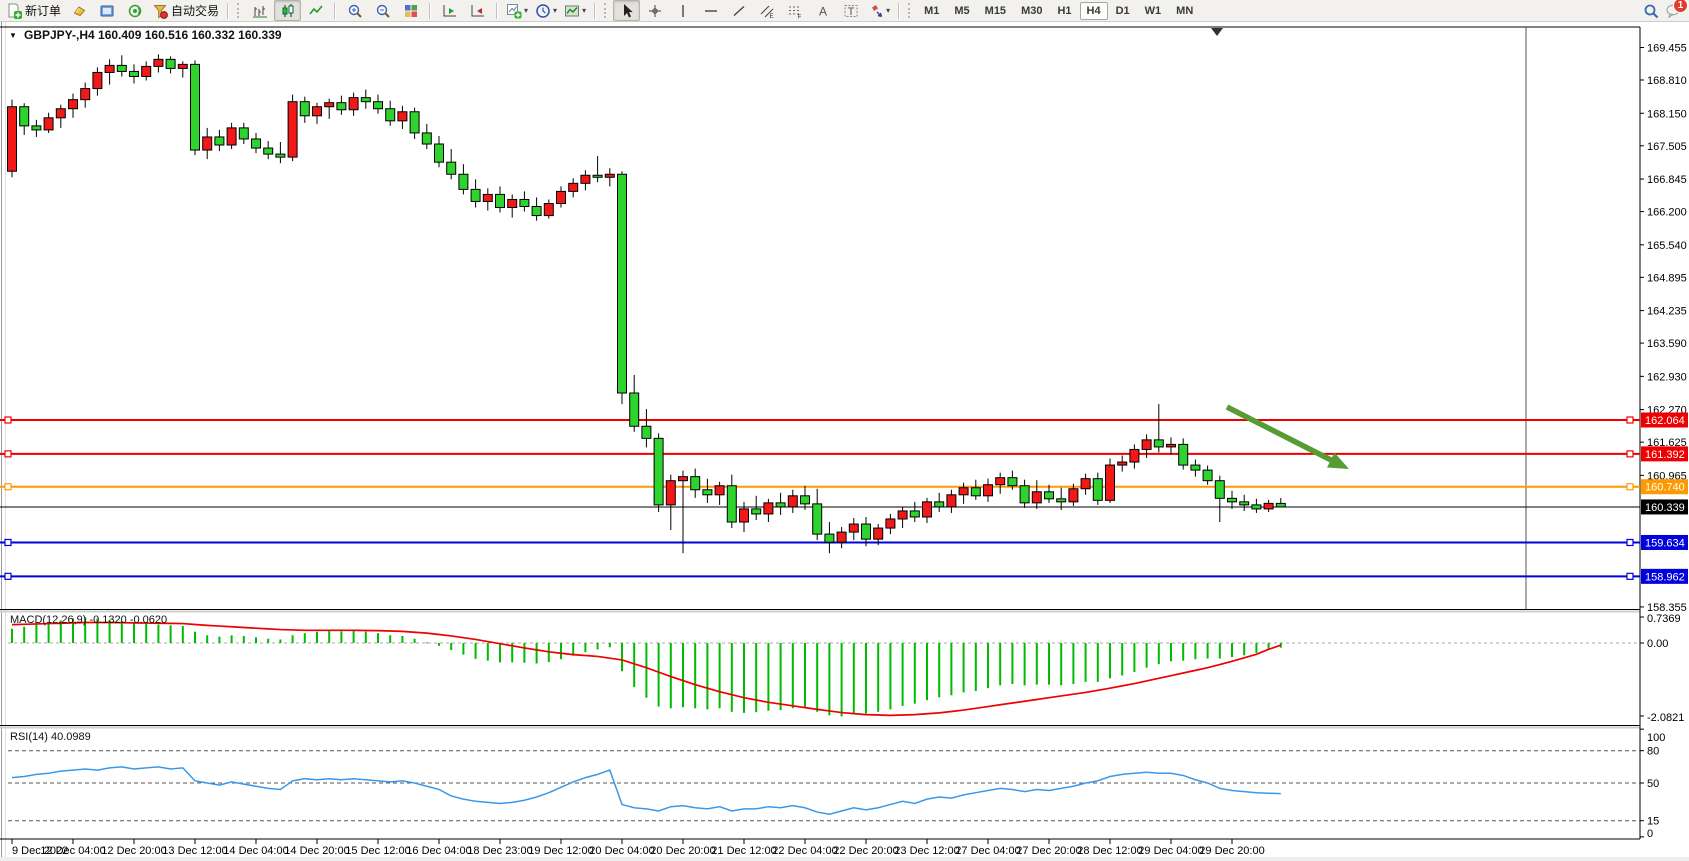 Image resolution: width=1689 pixels, height=861 pixels. What do you see at coordinates (133, 851) in the screenshot?
I see `svg-text: 12 Dec 20:00` at bounding box center [133, 851].